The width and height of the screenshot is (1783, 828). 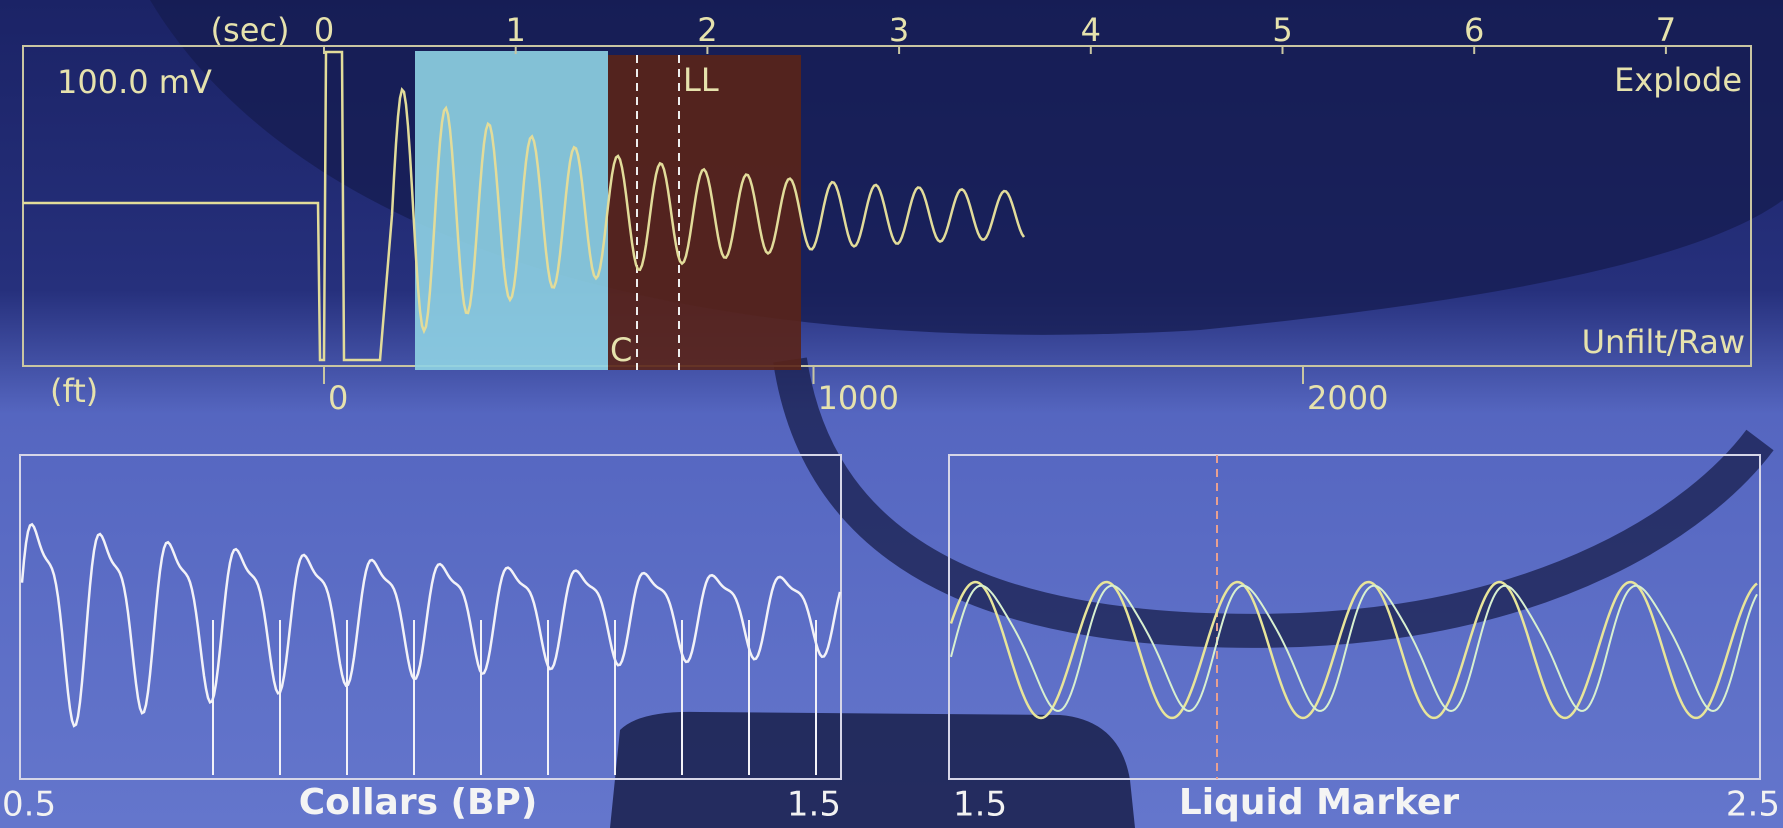 What do you see at coordinates (858, 398) in the screenshot?
I see `depth-tick-label: 1000` at bounding box center [858, 398].